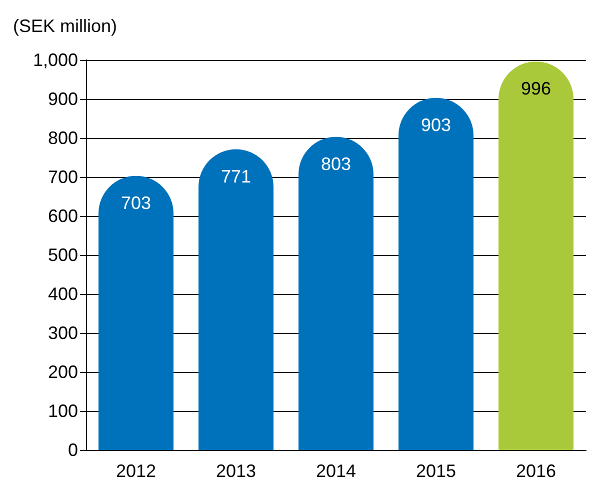 The image size is (607, 496). I want to click on data-label: 703, so click(136, 202).